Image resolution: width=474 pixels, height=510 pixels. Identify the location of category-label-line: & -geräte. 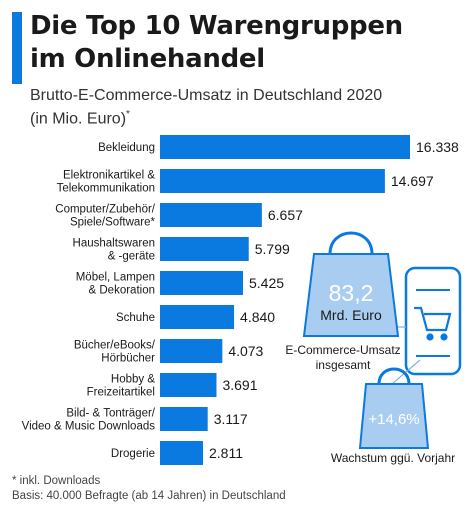
(131, 257).